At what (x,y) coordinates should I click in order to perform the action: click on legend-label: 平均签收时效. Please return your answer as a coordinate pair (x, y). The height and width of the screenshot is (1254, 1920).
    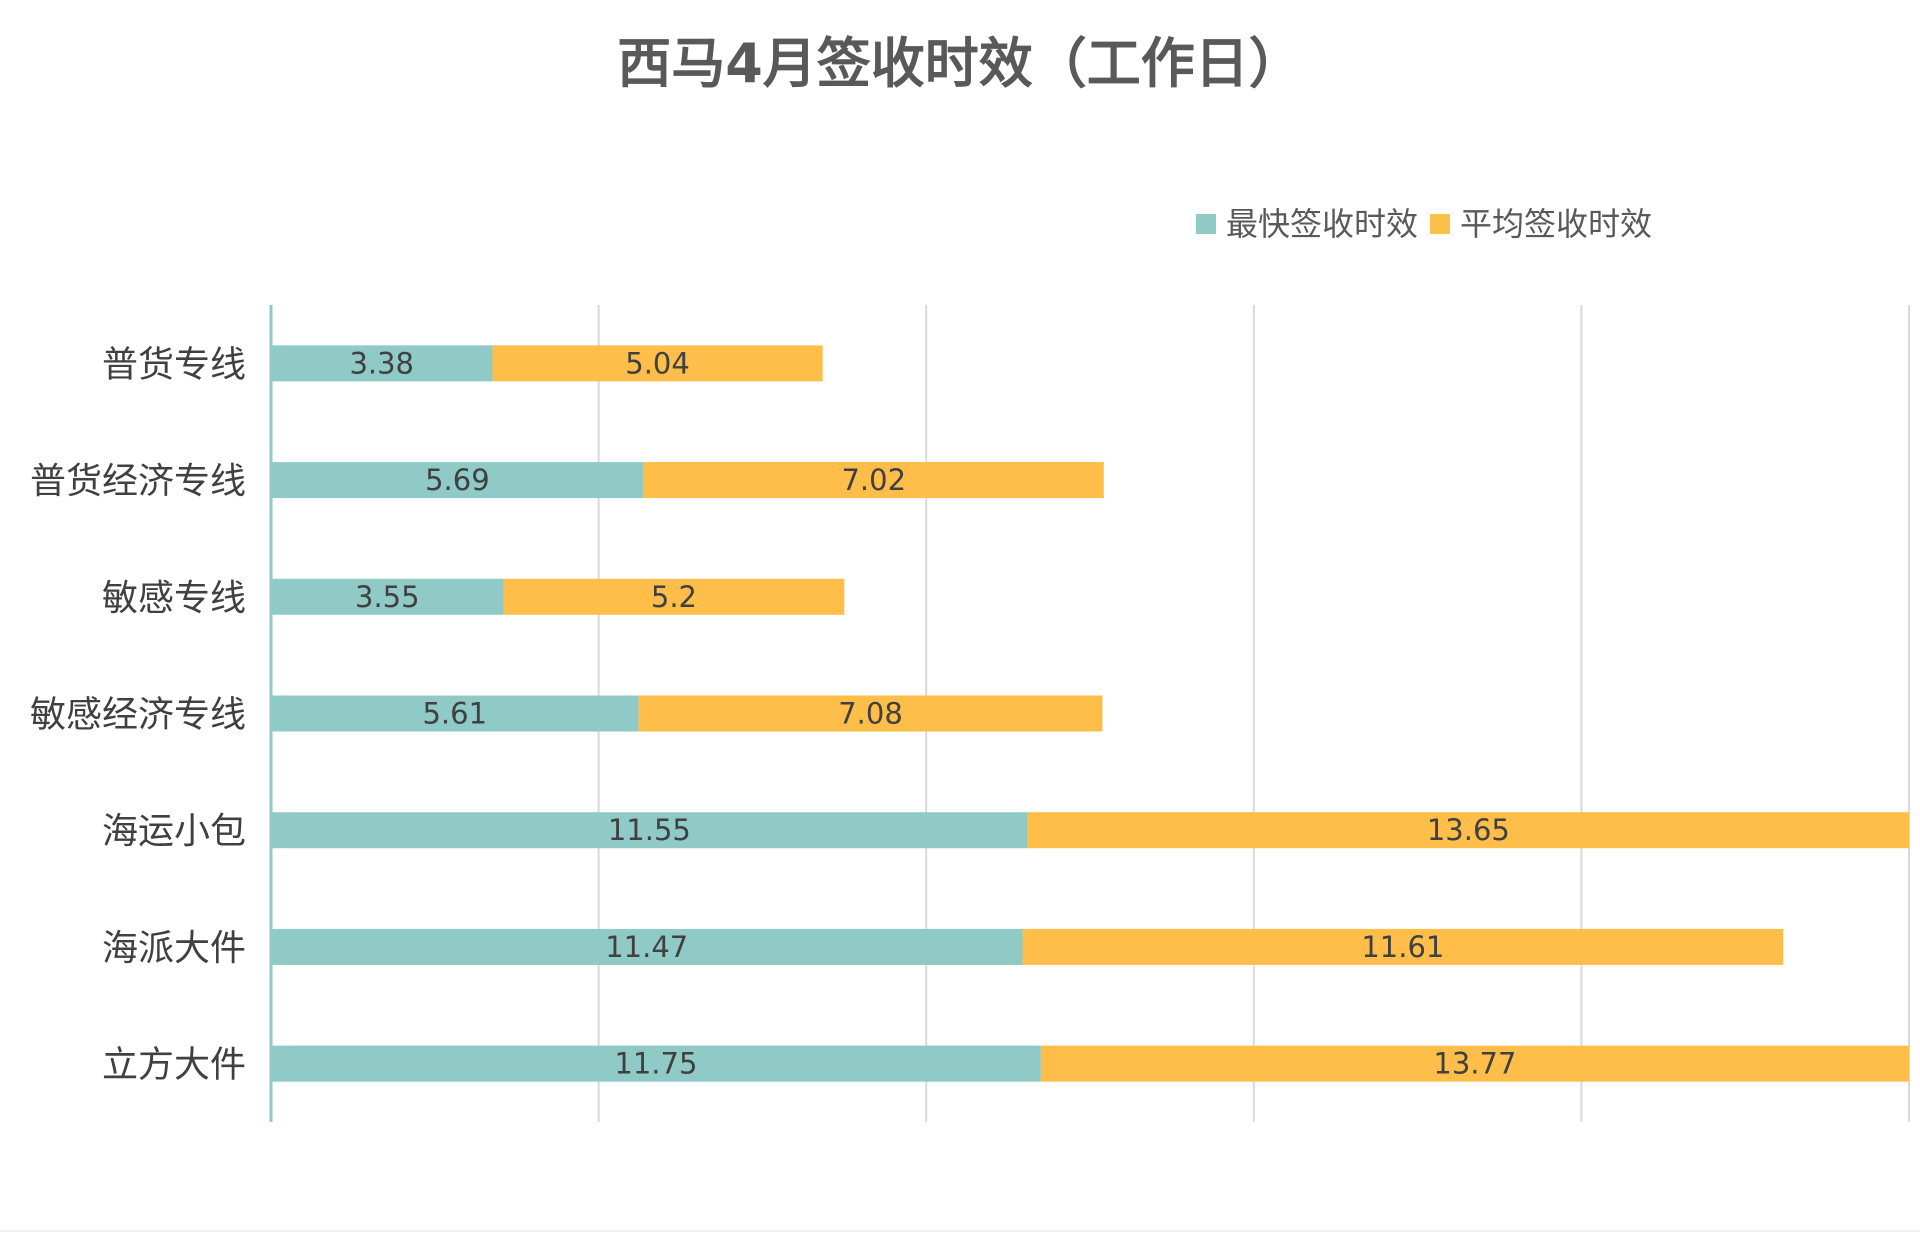
    Looking at the image, I should click on (1556, 224).